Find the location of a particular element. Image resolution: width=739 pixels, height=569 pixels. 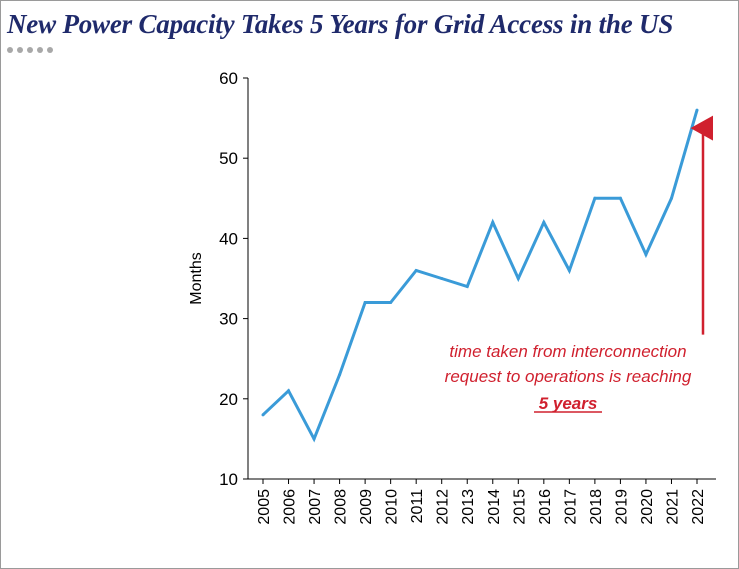

x-tick-label: 2021 is located at coordinates (672, 507).